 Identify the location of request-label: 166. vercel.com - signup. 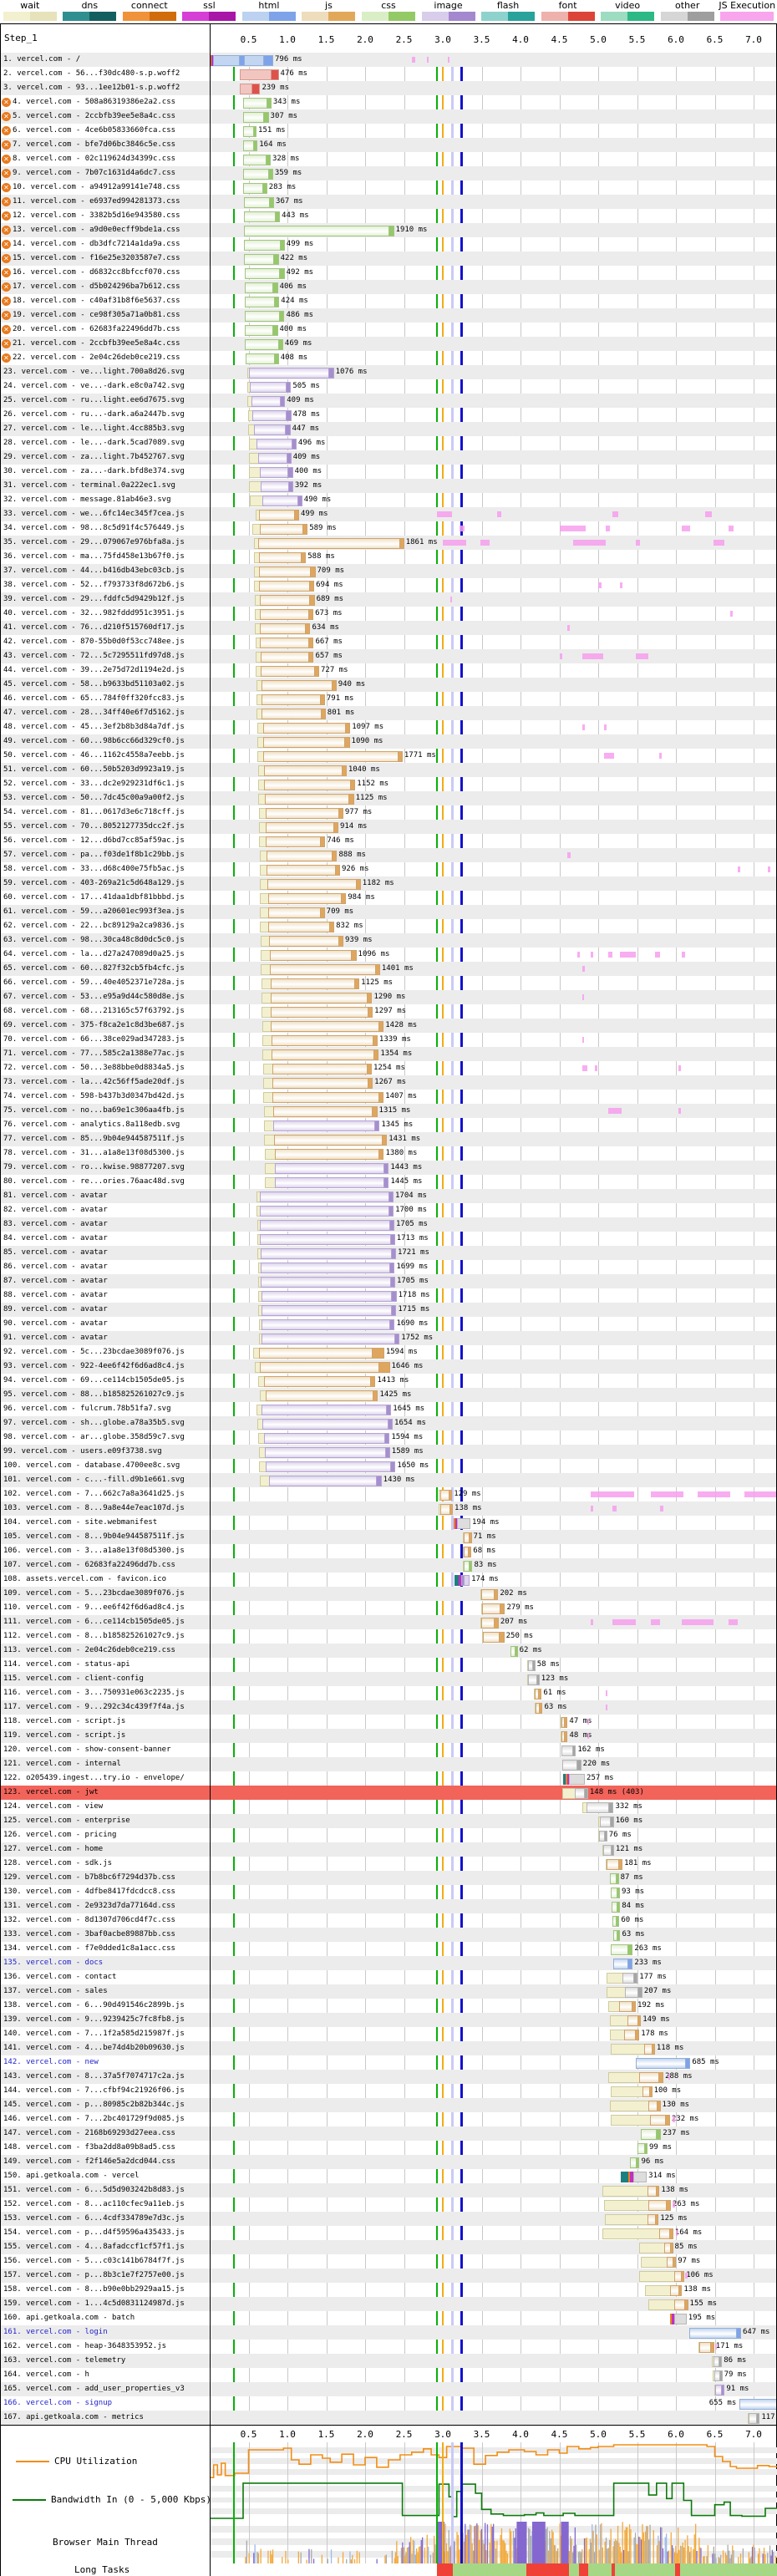
(58, 2403).